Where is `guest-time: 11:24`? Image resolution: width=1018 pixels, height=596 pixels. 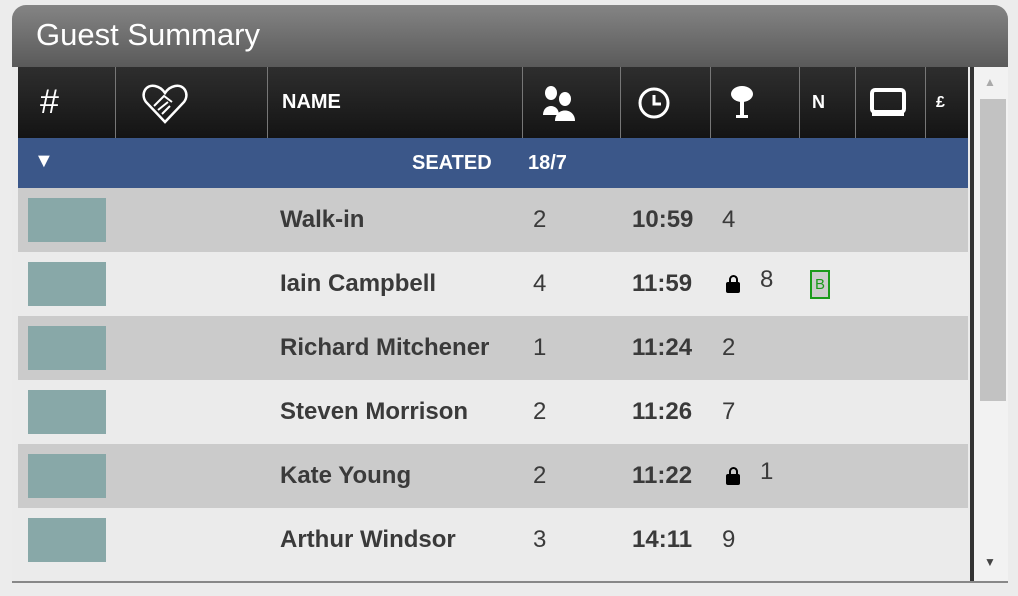
guest-time: 11:24 is located at coordinates (662, 347).